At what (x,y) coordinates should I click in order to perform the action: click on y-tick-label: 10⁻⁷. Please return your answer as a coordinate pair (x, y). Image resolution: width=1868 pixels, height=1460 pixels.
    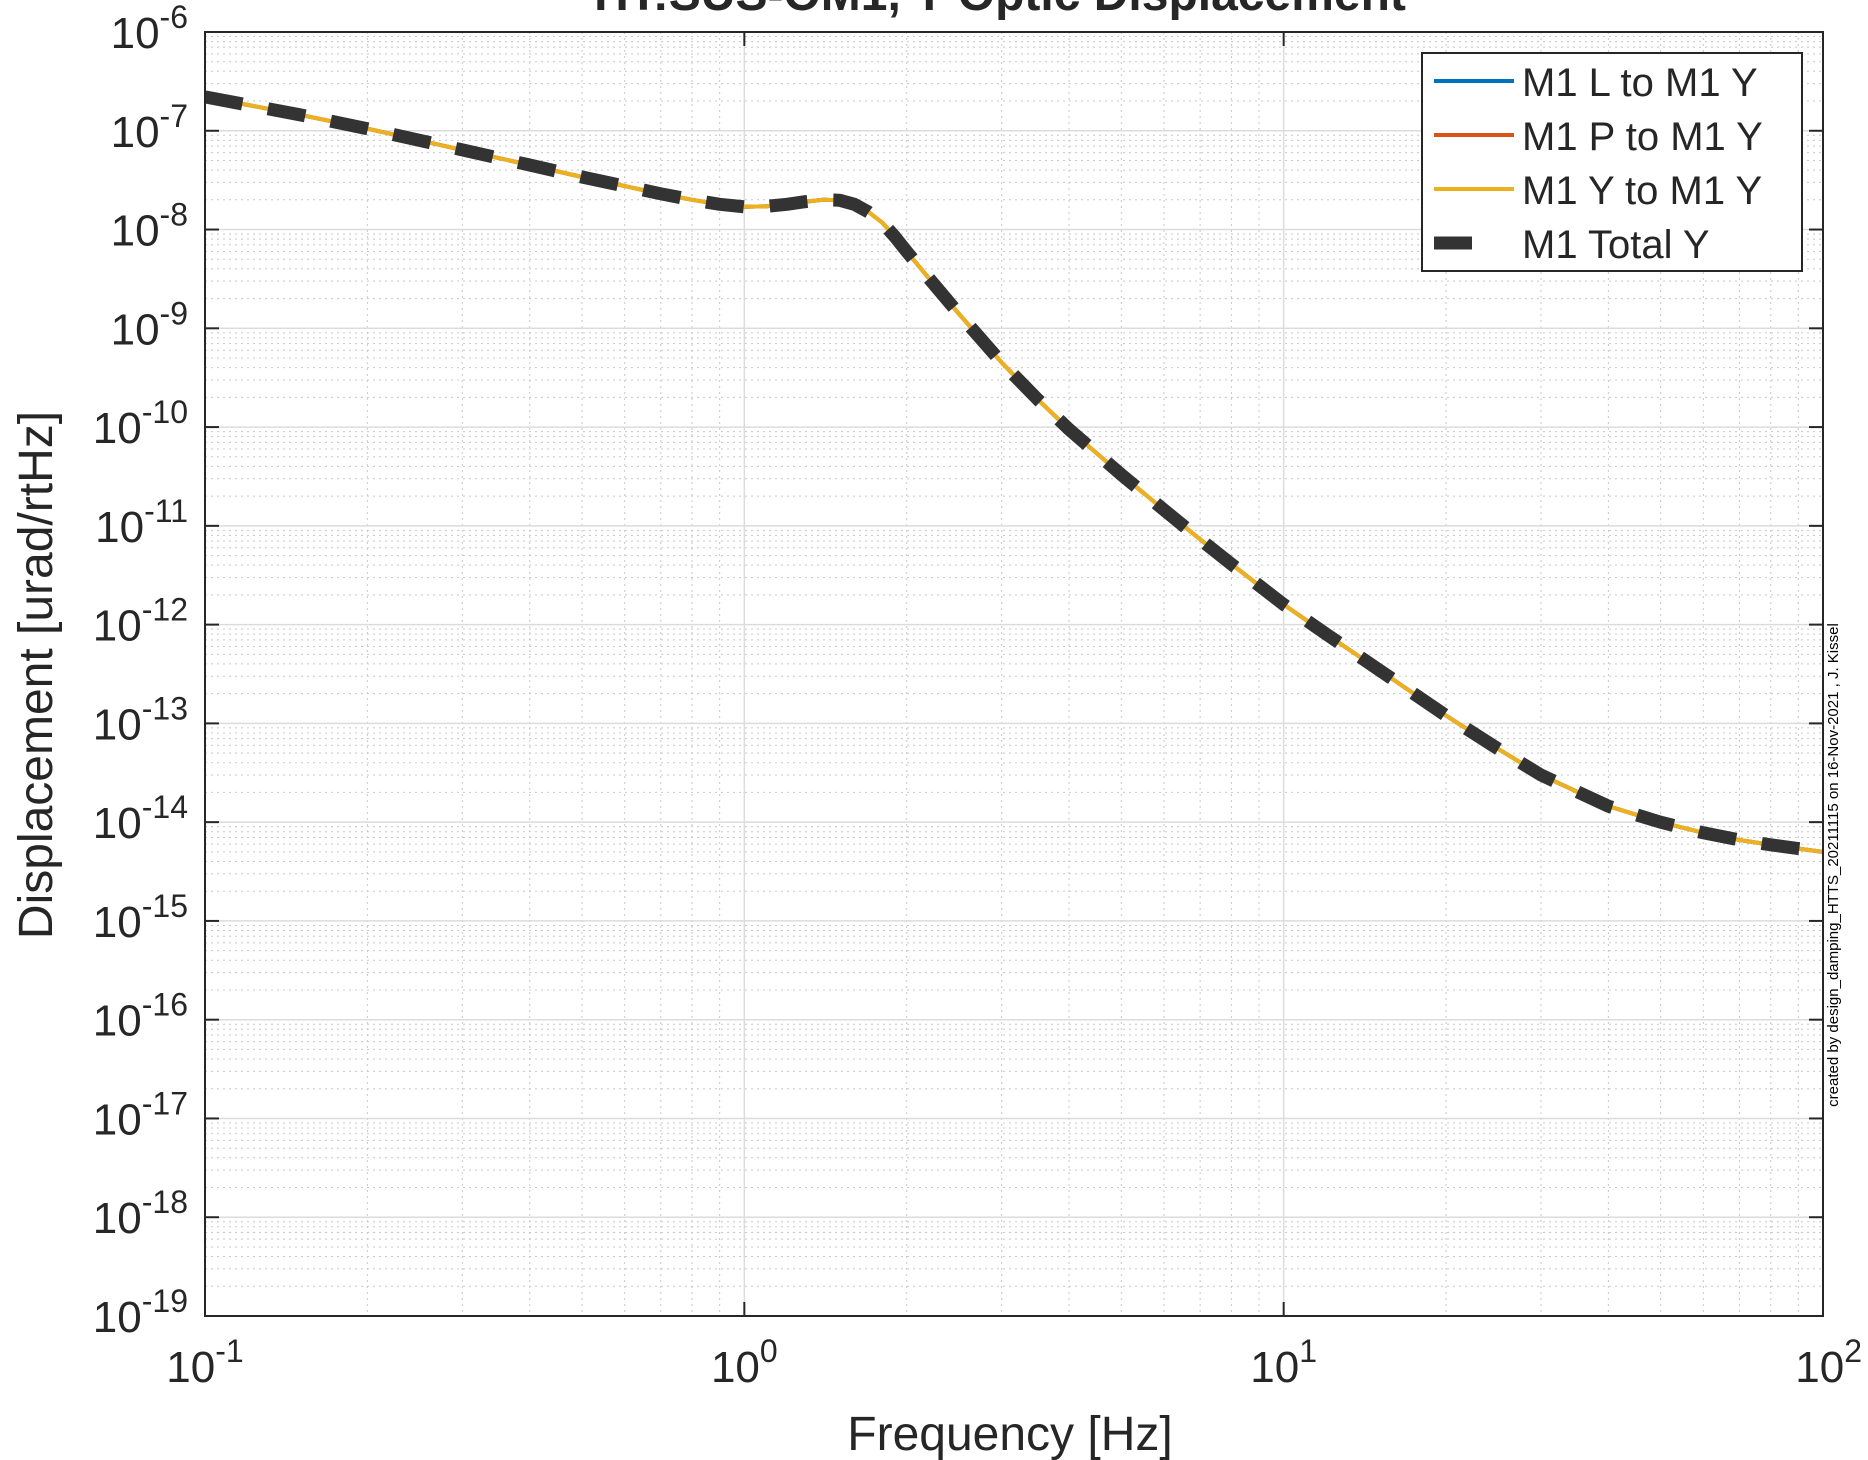
    Looking at the image, I should click on (149, 127).